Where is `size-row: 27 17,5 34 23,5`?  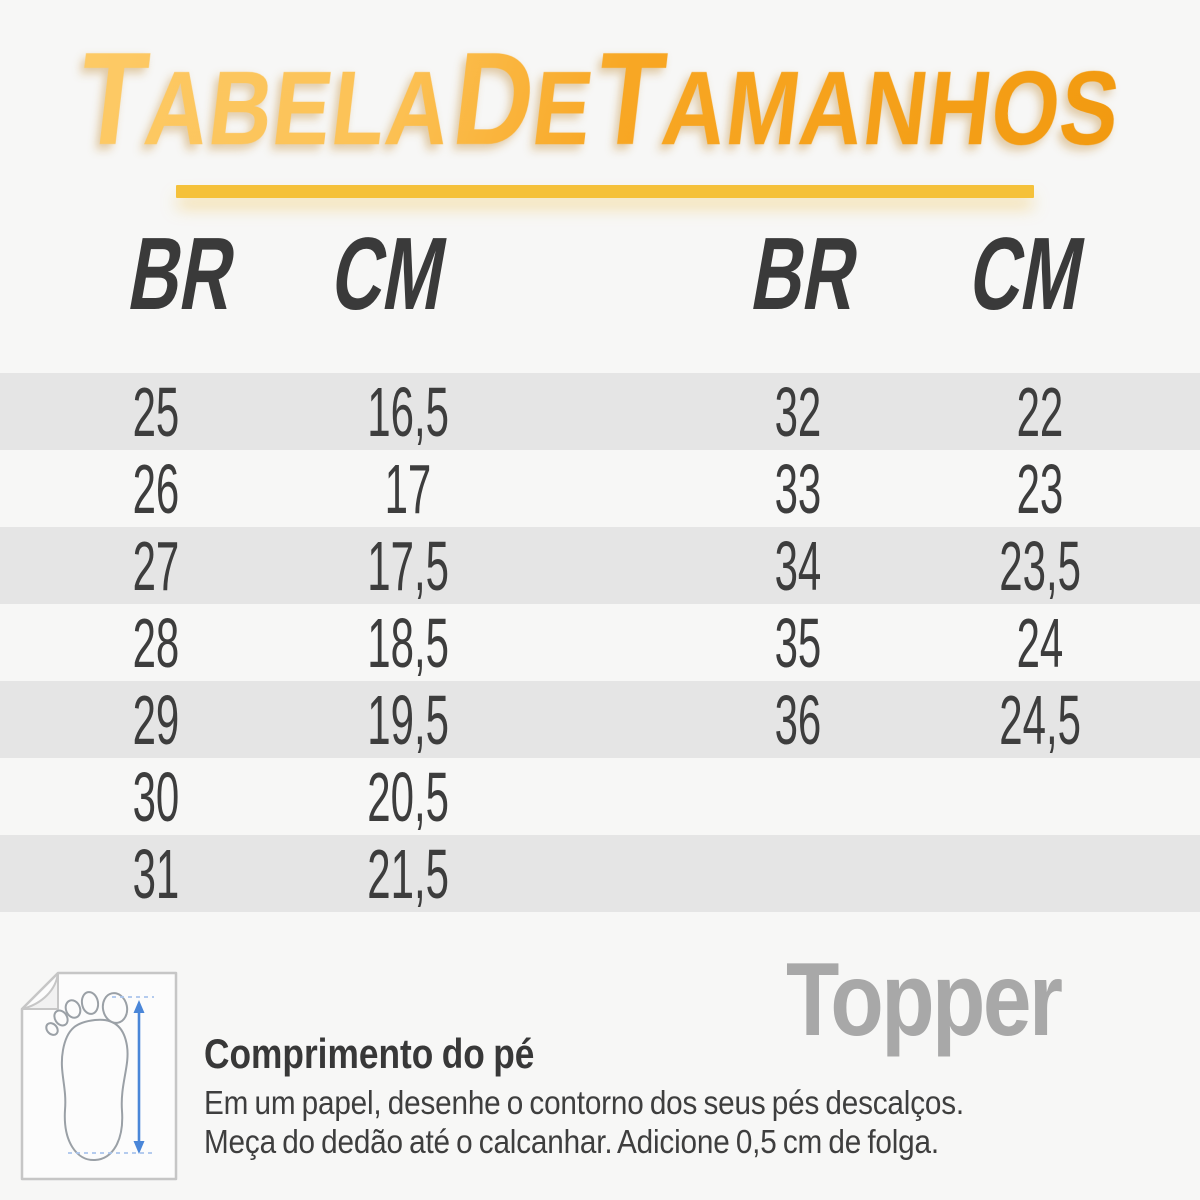
size-row: 27 17,5 34 23,5 is located at coordinates (600, 565).